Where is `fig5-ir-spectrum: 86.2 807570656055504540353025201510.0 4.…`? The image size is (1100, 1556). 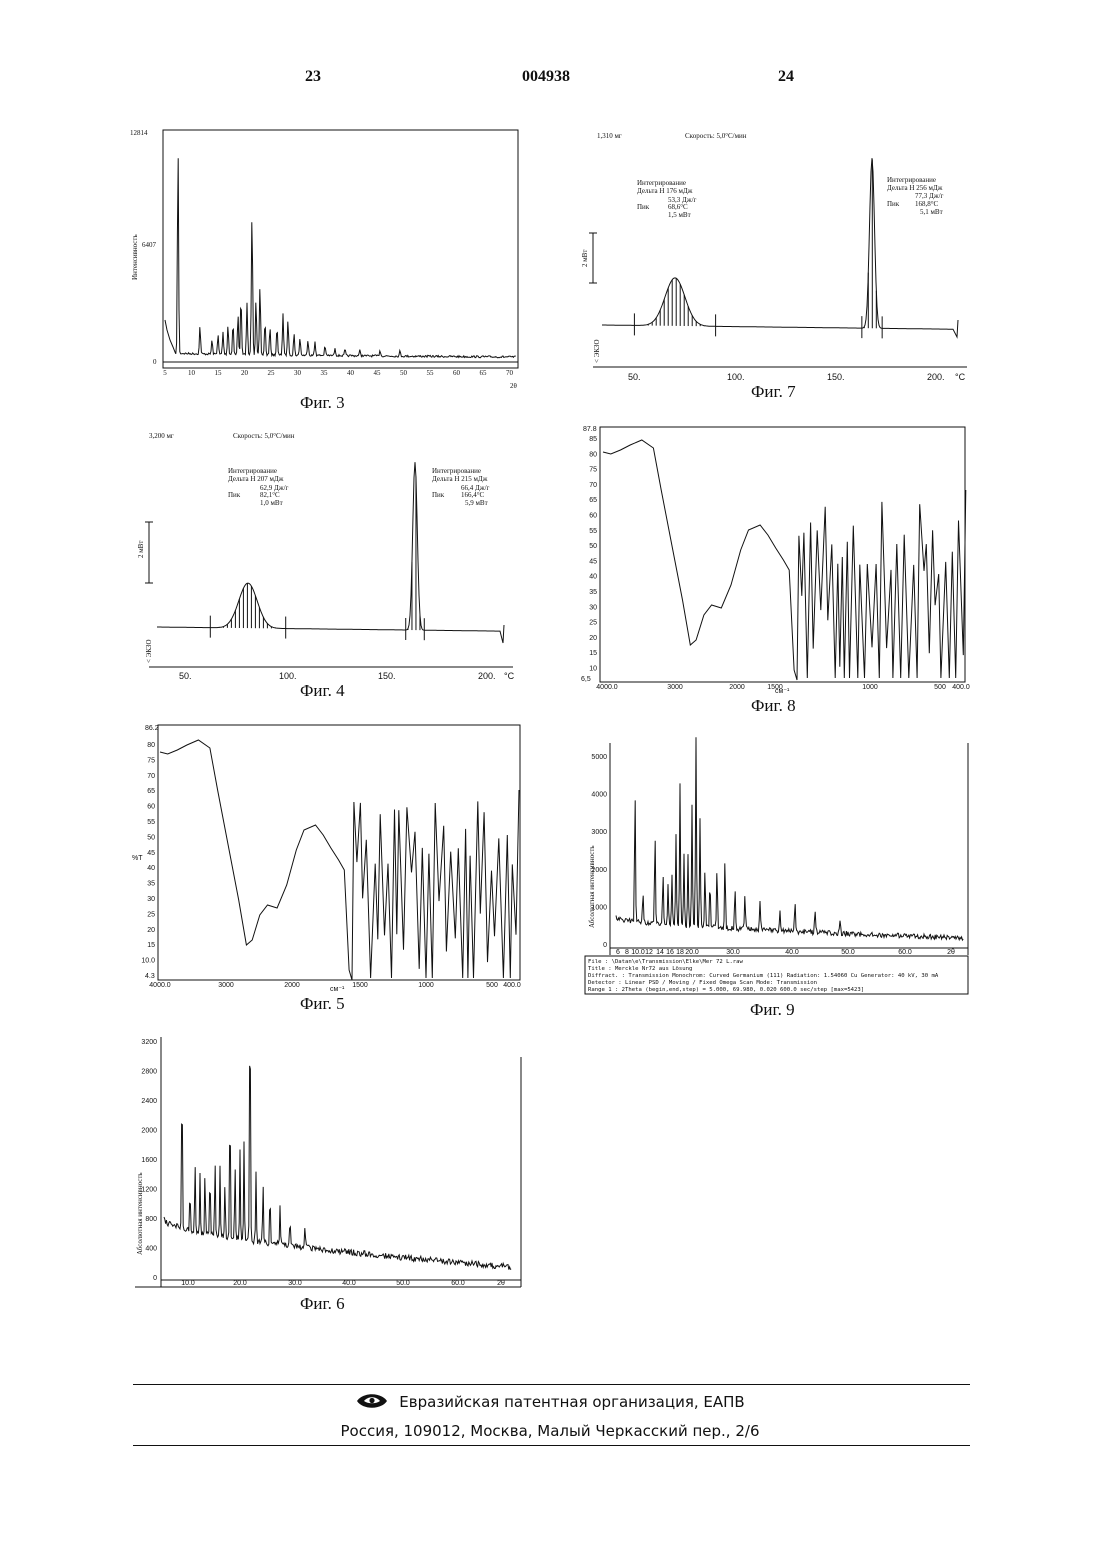 fig5-ir-spectrum: 86.2 807570656055504540353025201510.0 4.… is located at coordinates (327, 856).